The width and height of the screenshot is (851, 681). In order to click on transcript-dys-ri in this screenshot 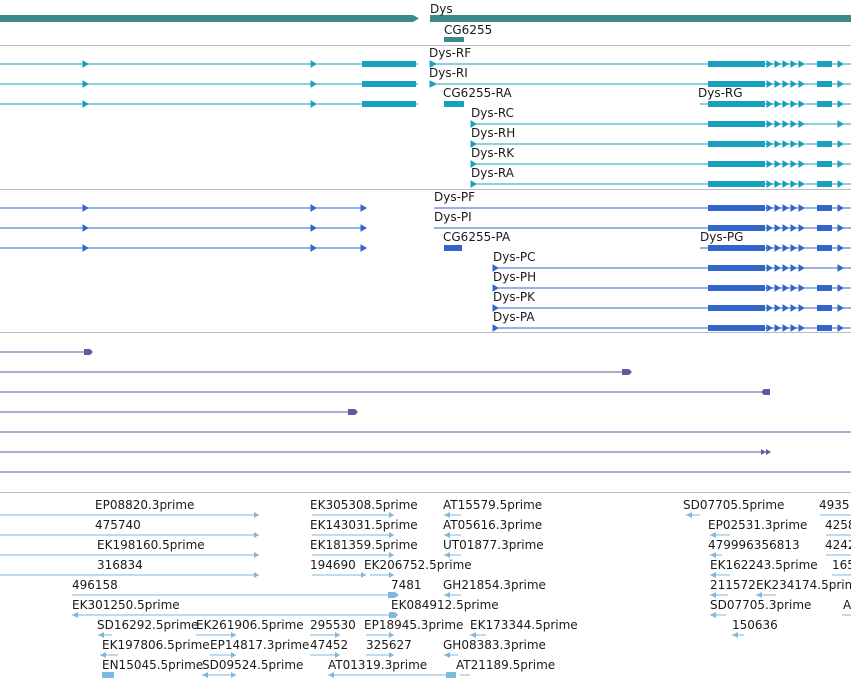, I will do `click(640, 84)`.